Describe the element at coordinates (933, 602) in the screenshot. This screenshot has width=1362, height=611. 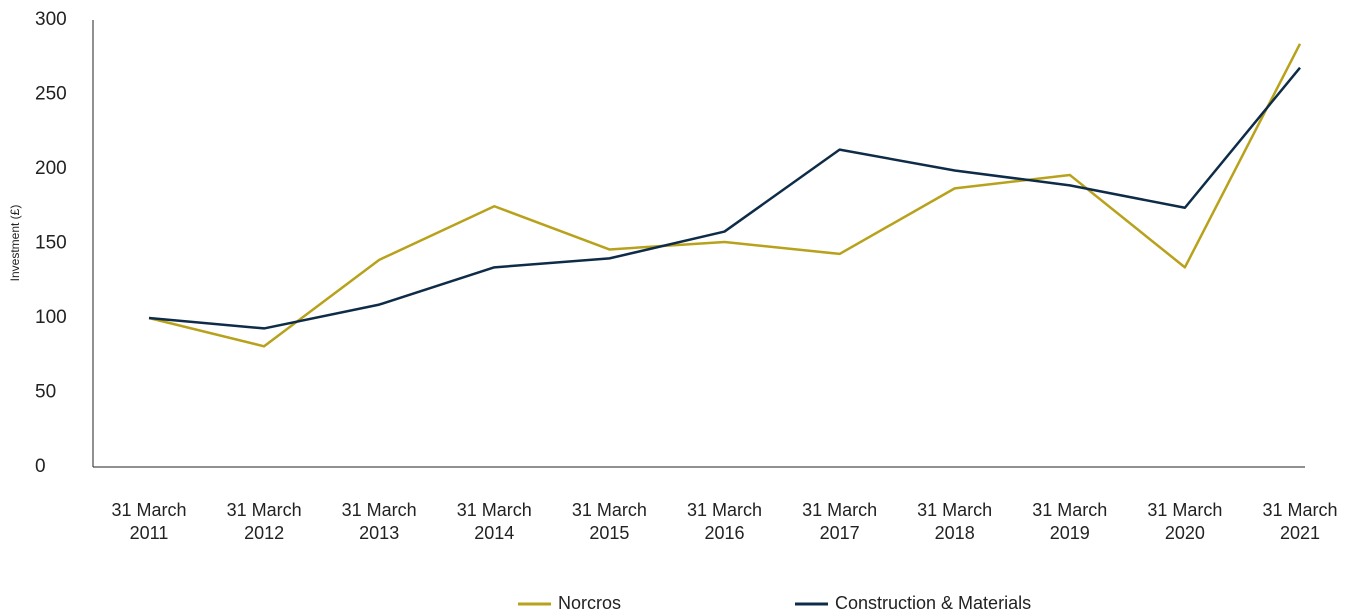
I see `legend-label: Construction & Materials` at that location.